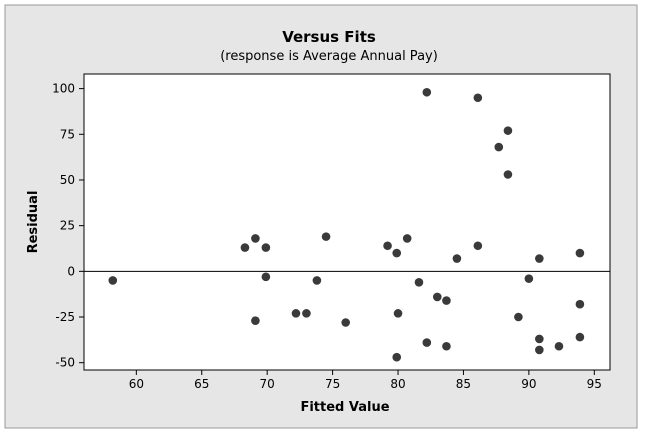  Describe the element at coordinates (67, 134) in the screenshot. I see `y-tick-label: 75` at that location.